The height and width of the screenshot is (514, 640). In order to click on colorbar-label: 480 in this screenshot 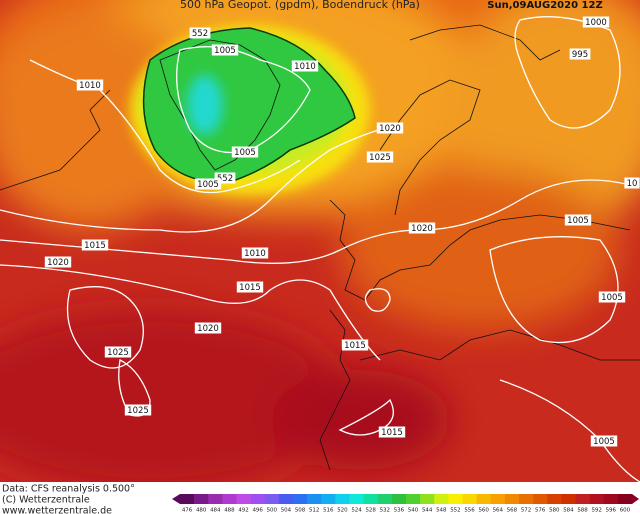, I will do `click(201, 511)`.